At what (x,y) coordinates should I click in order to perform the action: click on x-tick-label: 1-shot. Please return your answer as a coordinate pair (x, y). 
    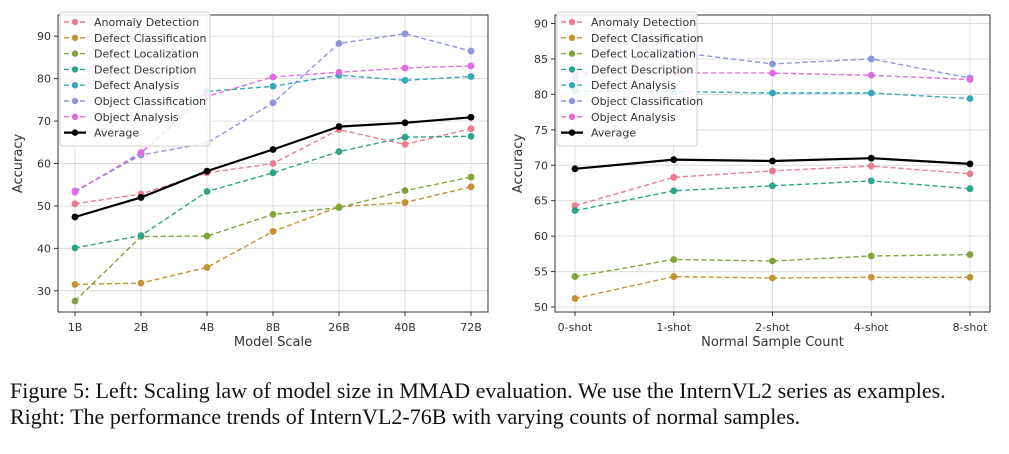
    Looking at the image, I should click on (673, 327).